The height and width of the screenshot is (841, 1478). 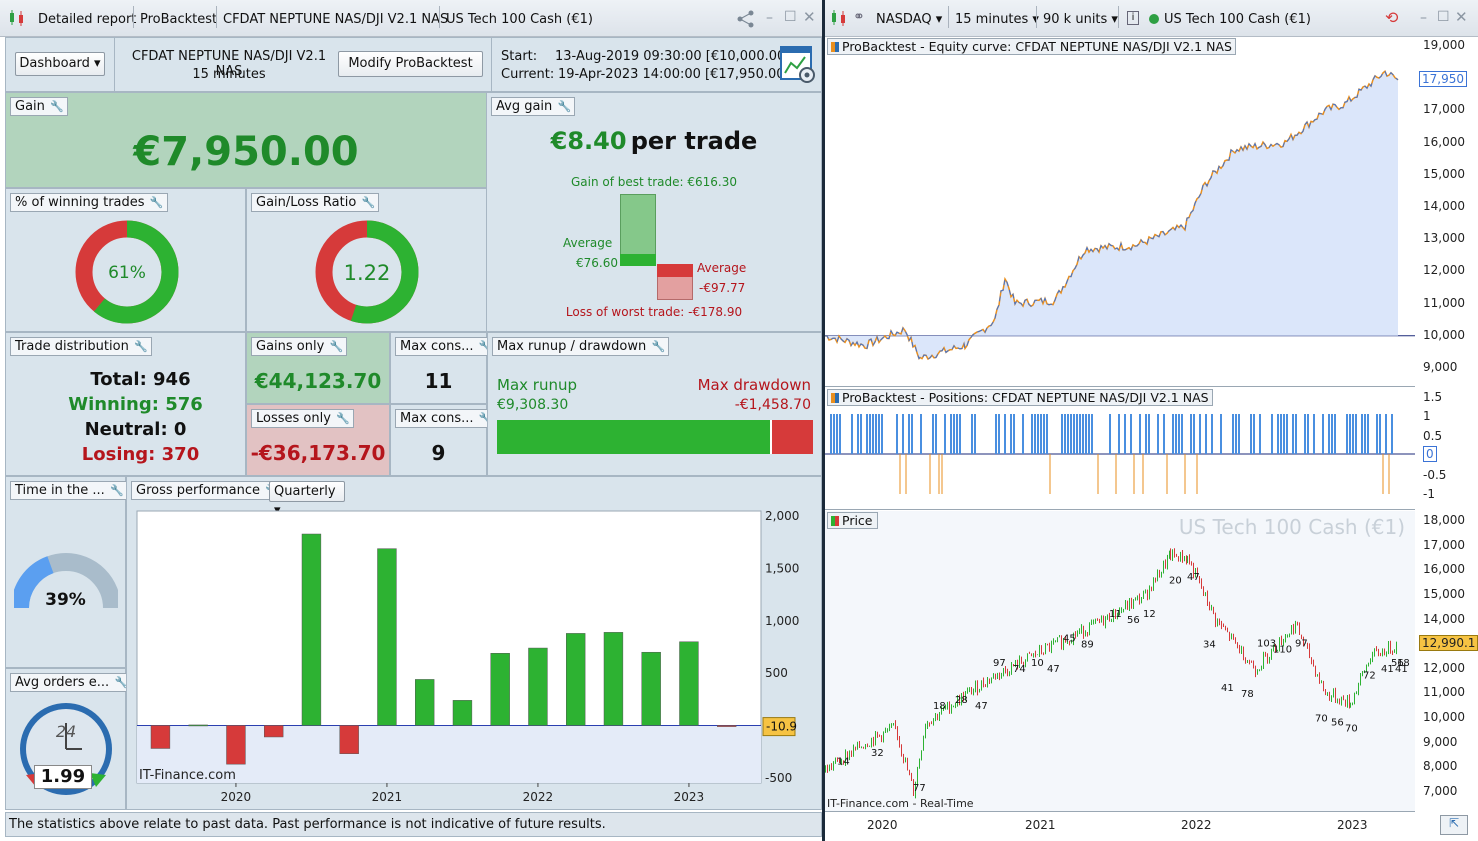 I want to click on worst-trade: Loss of worst trade: -€178.90, so click(x=654, y=312).